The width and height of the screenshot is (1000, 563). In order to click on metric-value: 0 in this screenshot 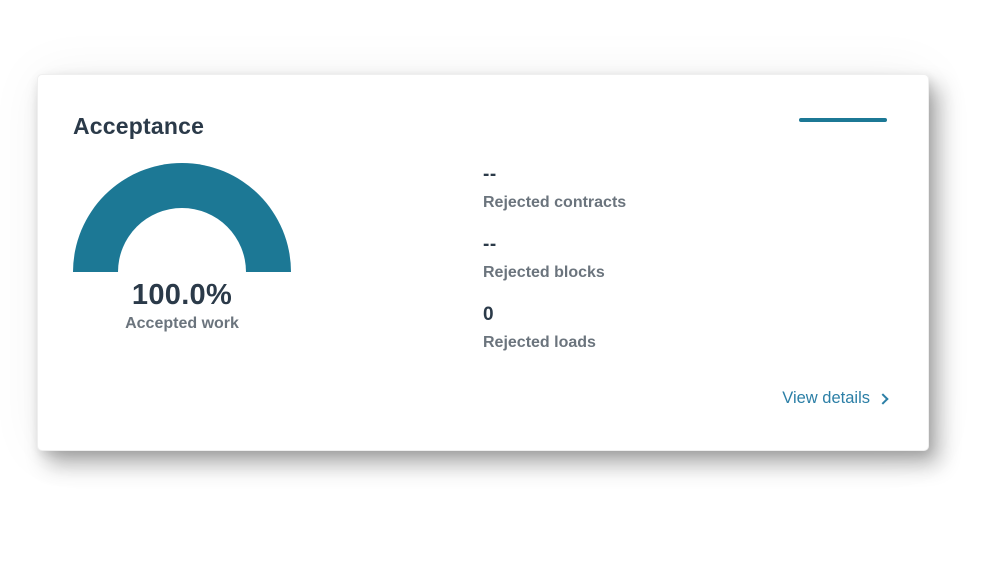, I will do `click(489, 314)`.